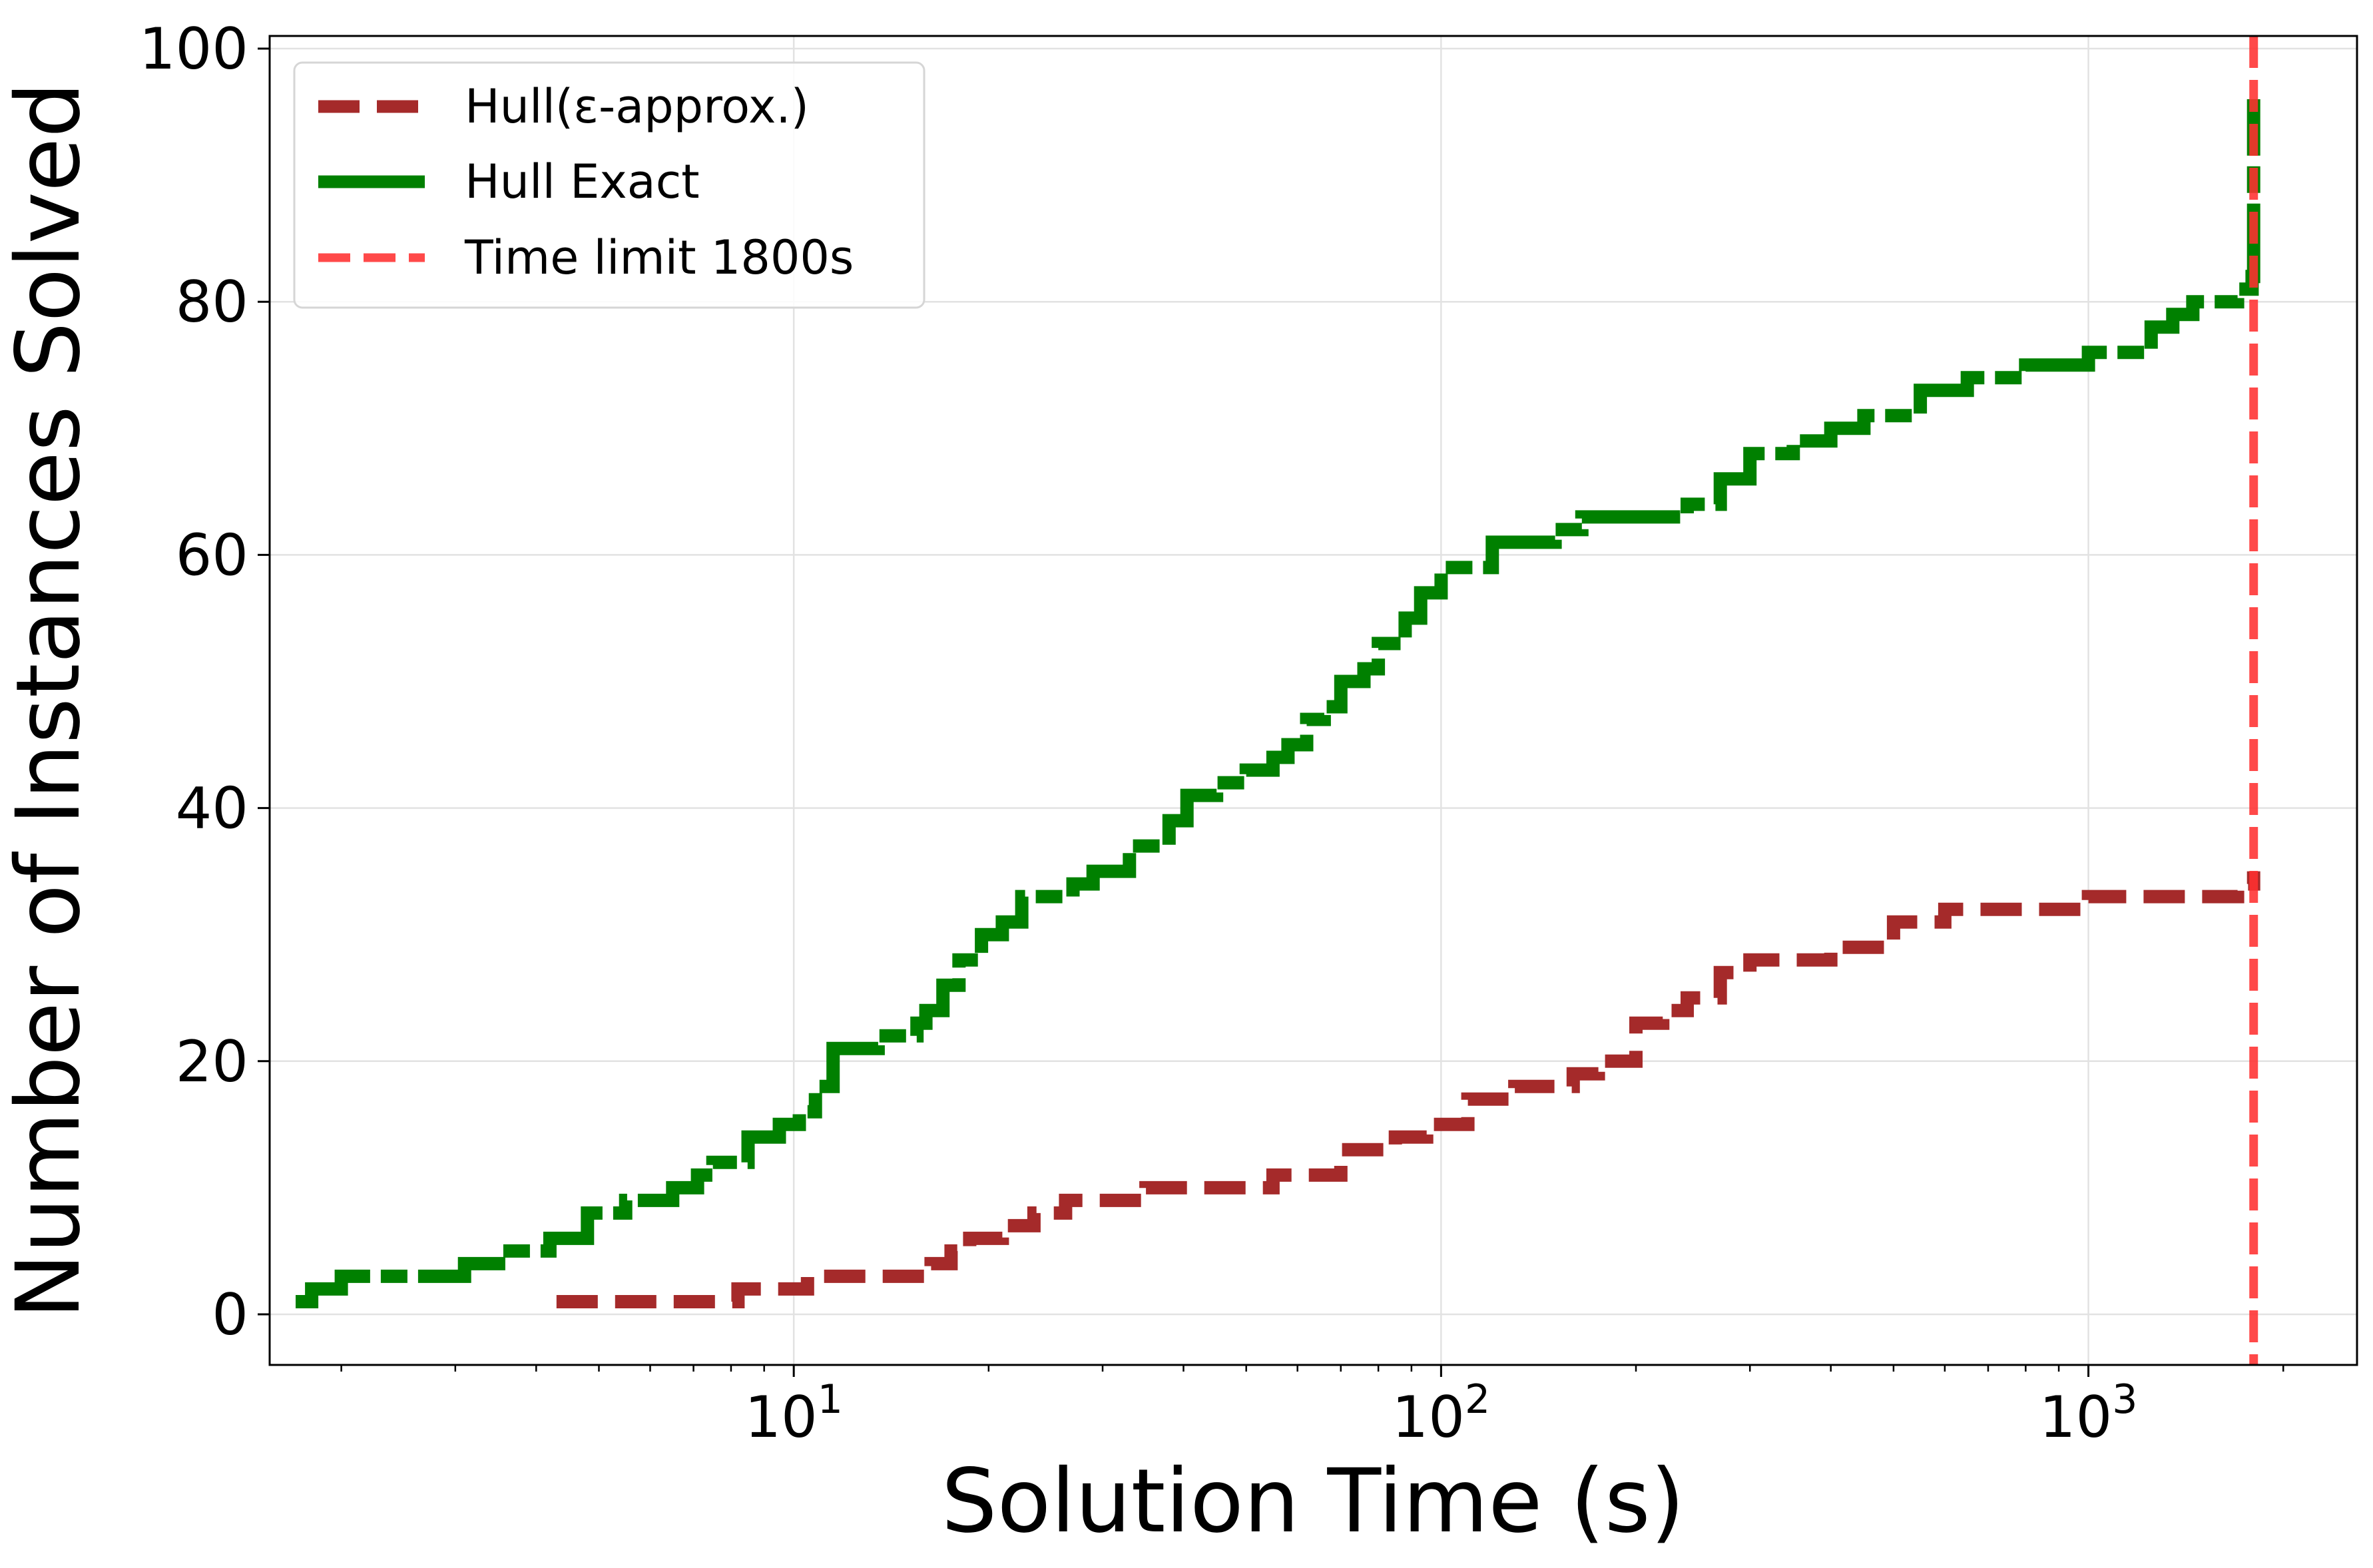  Describe the element at coordinates (659, 257) in the screenshot. I see `legend-label-time-limit: Time limit 1800s` at that location.